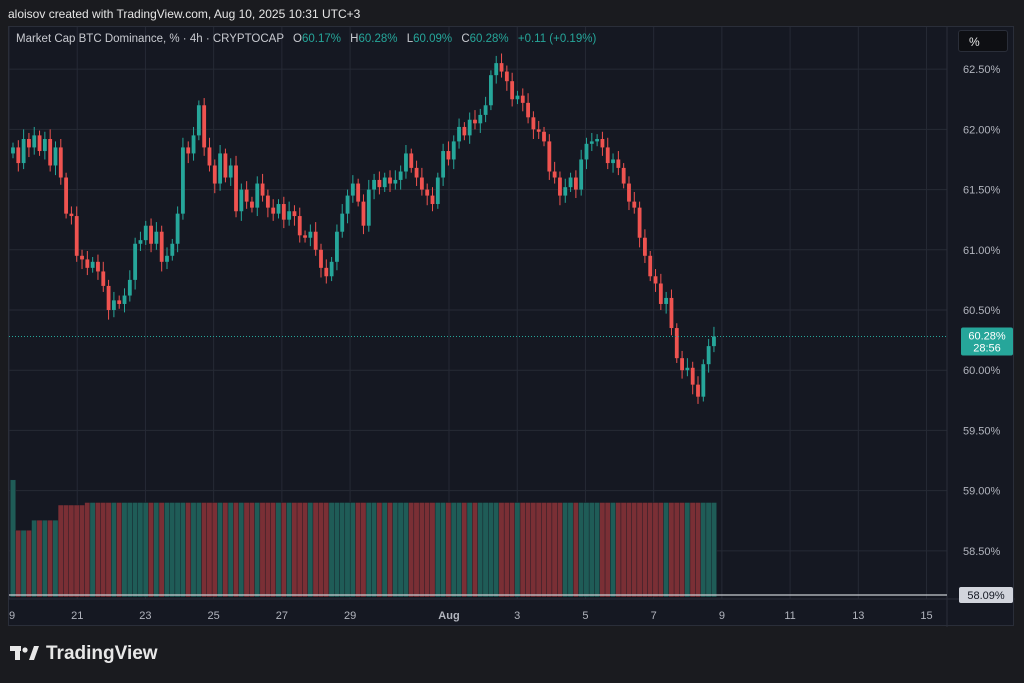  What do you see at coordinates (585, 616) in the screenshot?
I see `x-tick-label: 5` at bounding box center [585, 616].